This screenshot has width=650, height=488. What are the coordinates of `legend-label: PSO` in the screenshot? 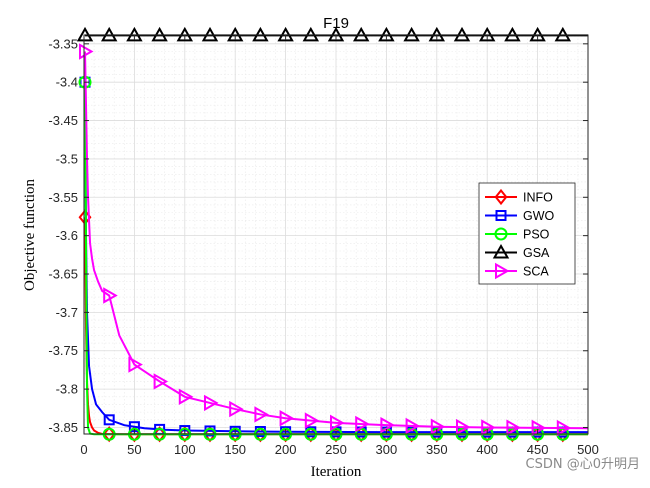 It's located at (536, 235).